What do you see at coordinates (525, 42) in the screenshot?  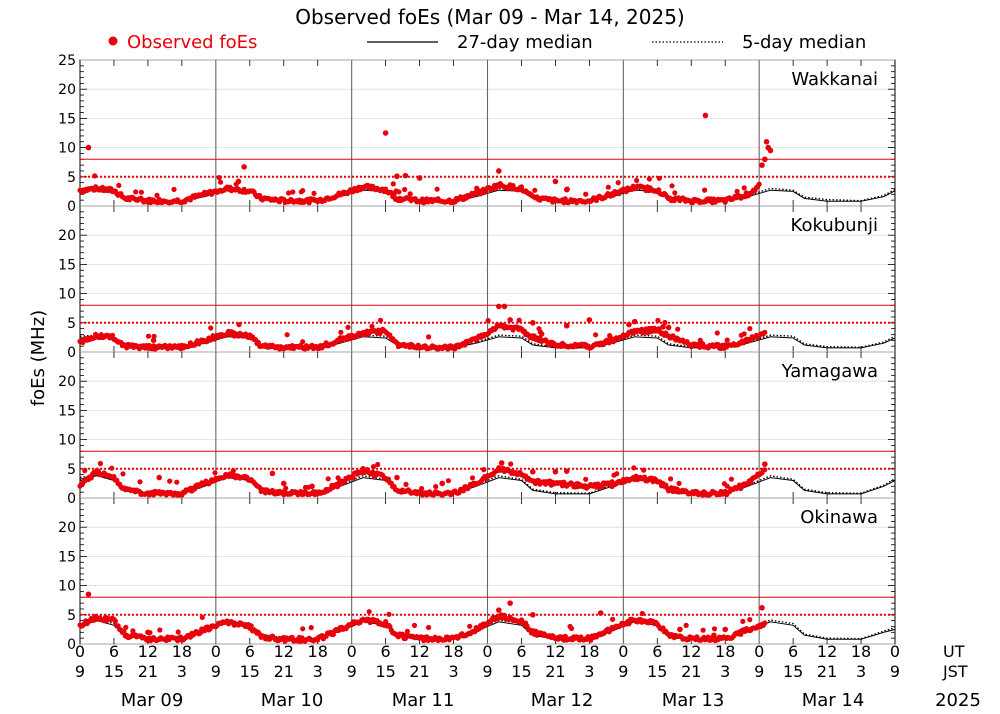 I see `legend-27day-label: 27-day median` at bounding box center [525, 42].